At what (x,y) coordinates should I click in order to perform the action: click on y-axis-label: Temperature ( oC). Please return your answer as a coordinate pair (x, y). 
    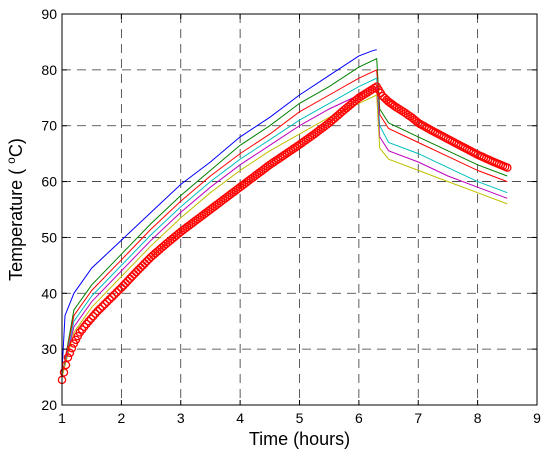
    Looking at the image, I should click on (15, 209).